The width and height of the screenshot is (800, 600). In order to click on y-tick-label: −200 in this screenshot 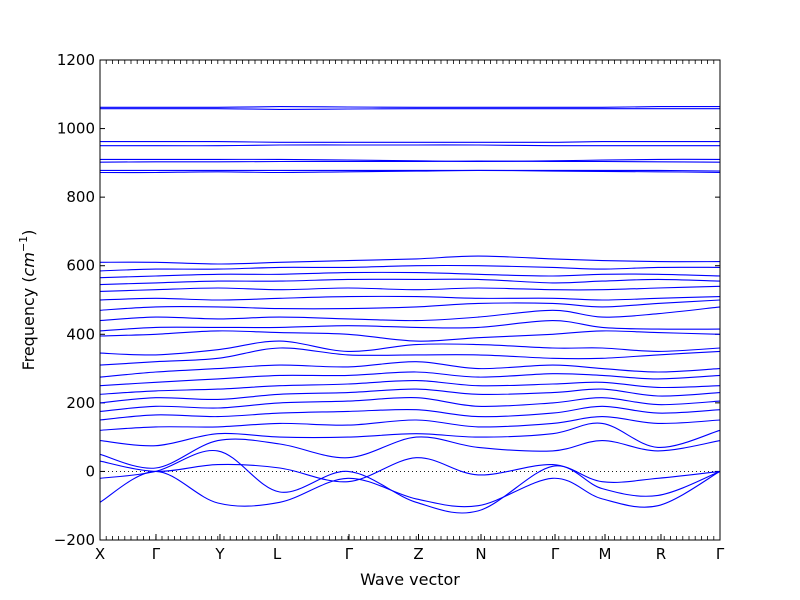, I will do `click(74, 540)`.